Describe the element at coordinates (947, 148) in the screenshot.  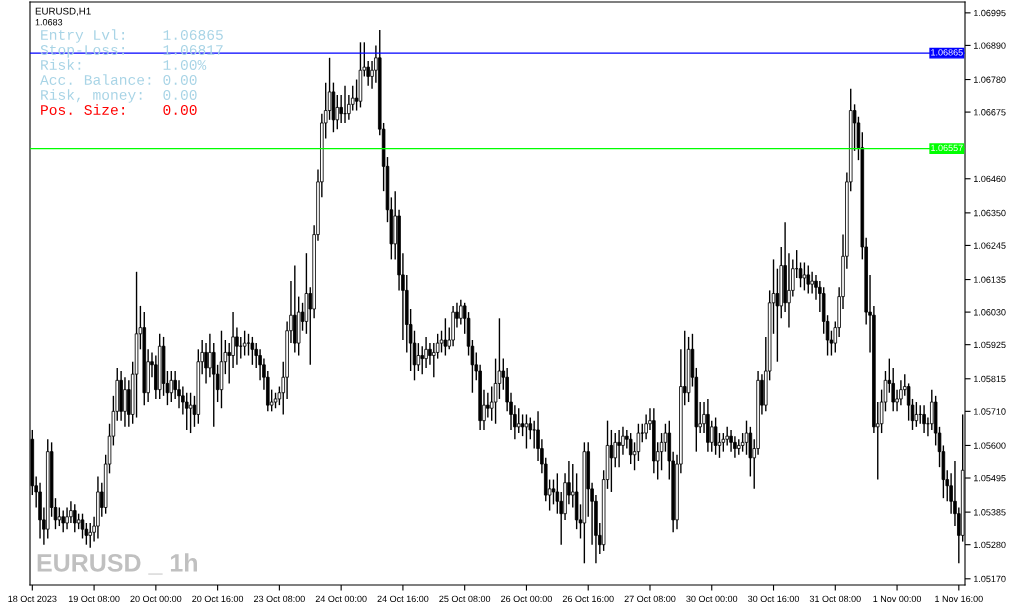
I see `ref-line-label: 1.06557` at that location.